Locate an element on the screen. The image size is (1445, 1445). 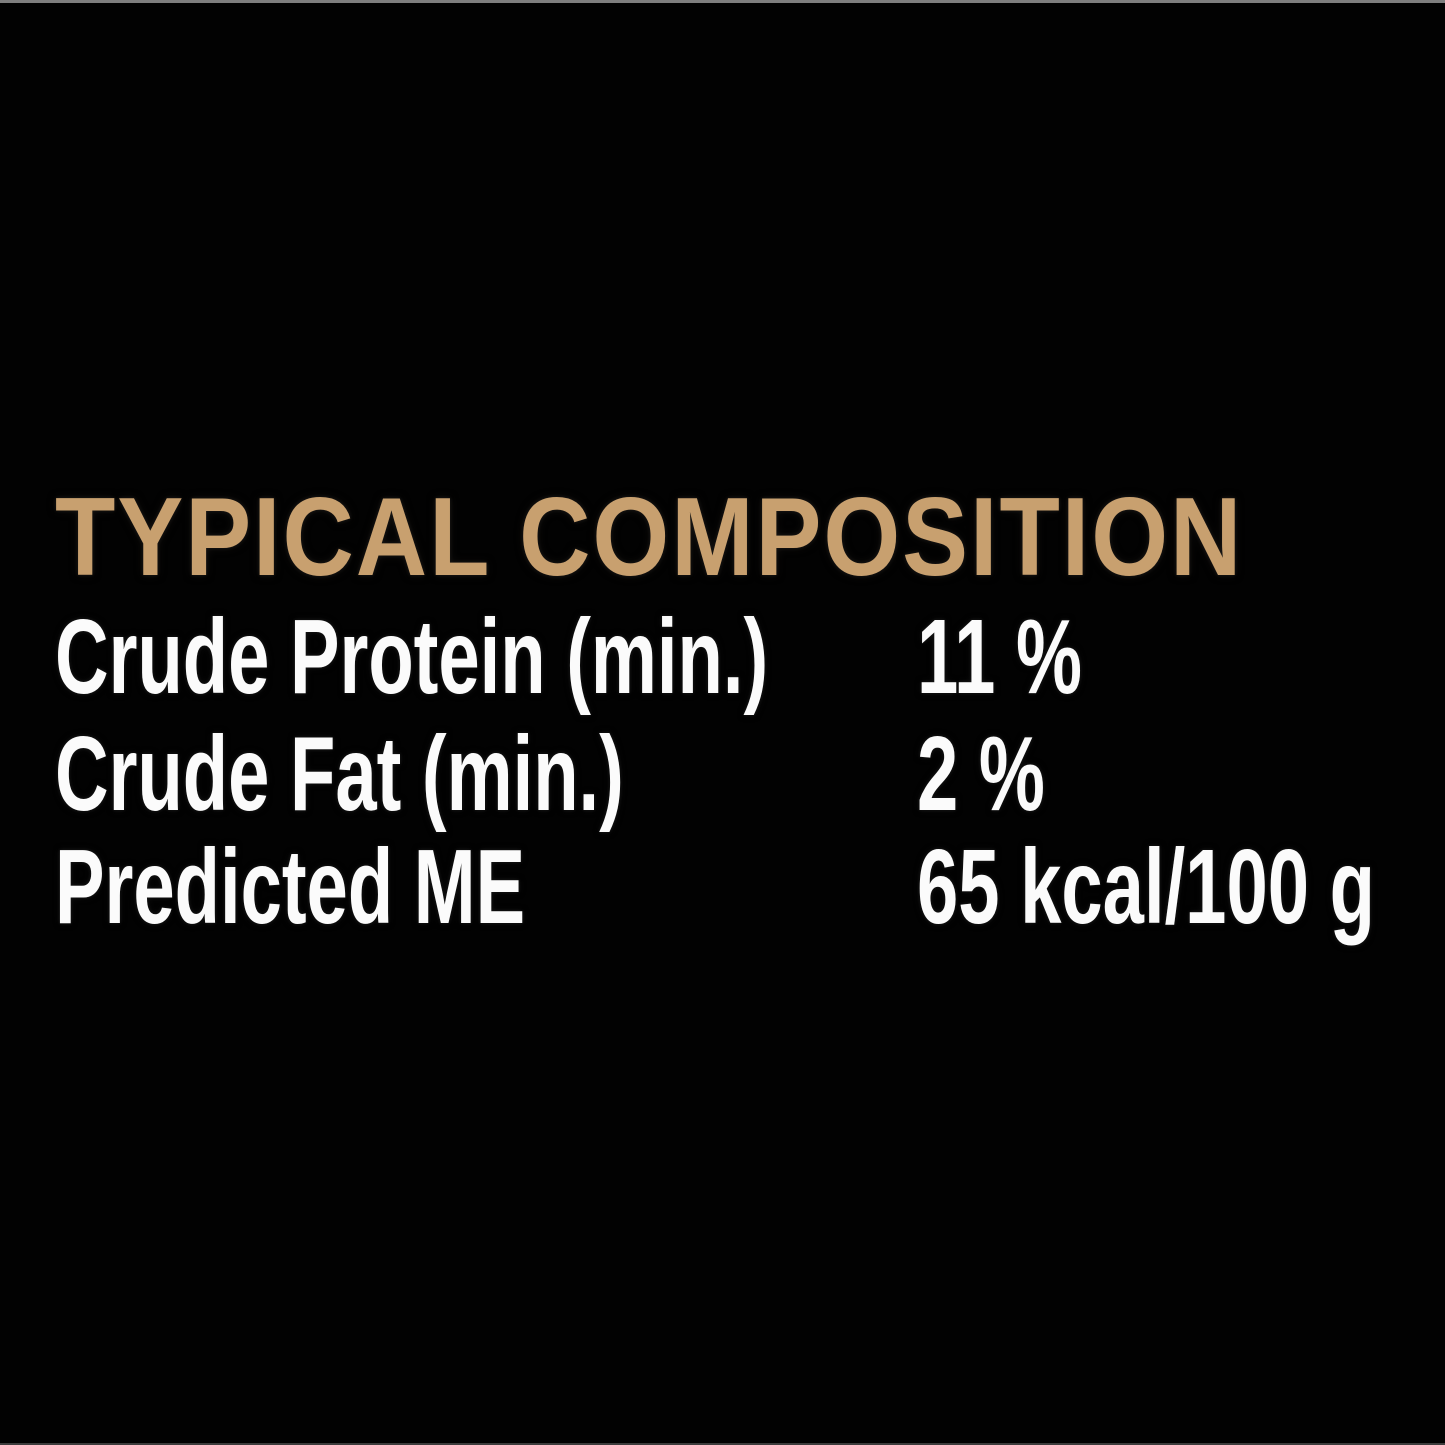
nutrient-label: Predicted ME is located at coordinates (290, 887).